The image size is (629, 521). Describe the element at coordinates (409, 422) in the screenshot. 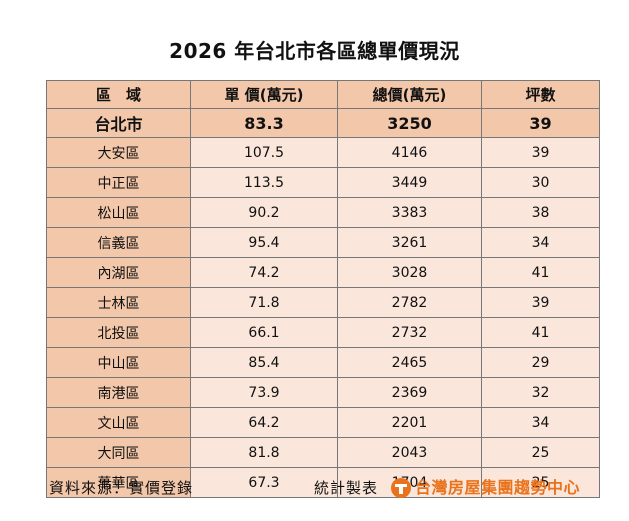

I see `total-price: 2201` at that location.